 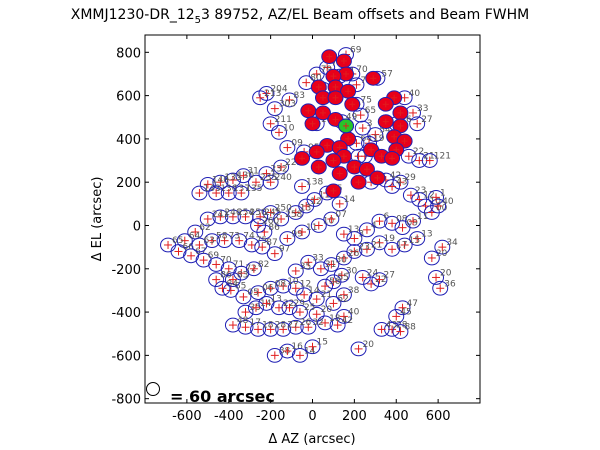 I want to click on beam-open: 16, so click(x=291, y=350).